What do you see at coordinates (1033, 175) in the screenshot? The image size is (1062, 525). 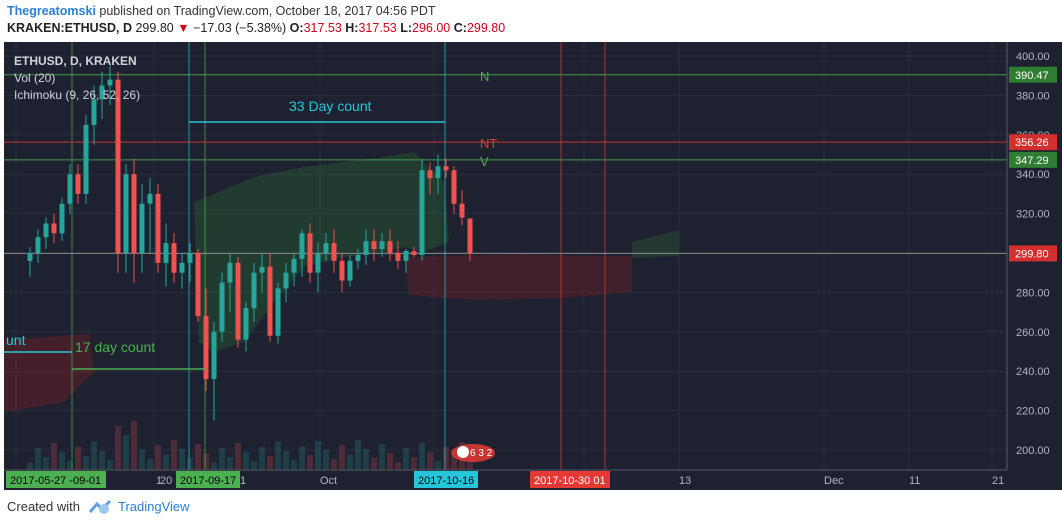 I see `price-tick-label: 340.00` at bounding box center [1033, 175].